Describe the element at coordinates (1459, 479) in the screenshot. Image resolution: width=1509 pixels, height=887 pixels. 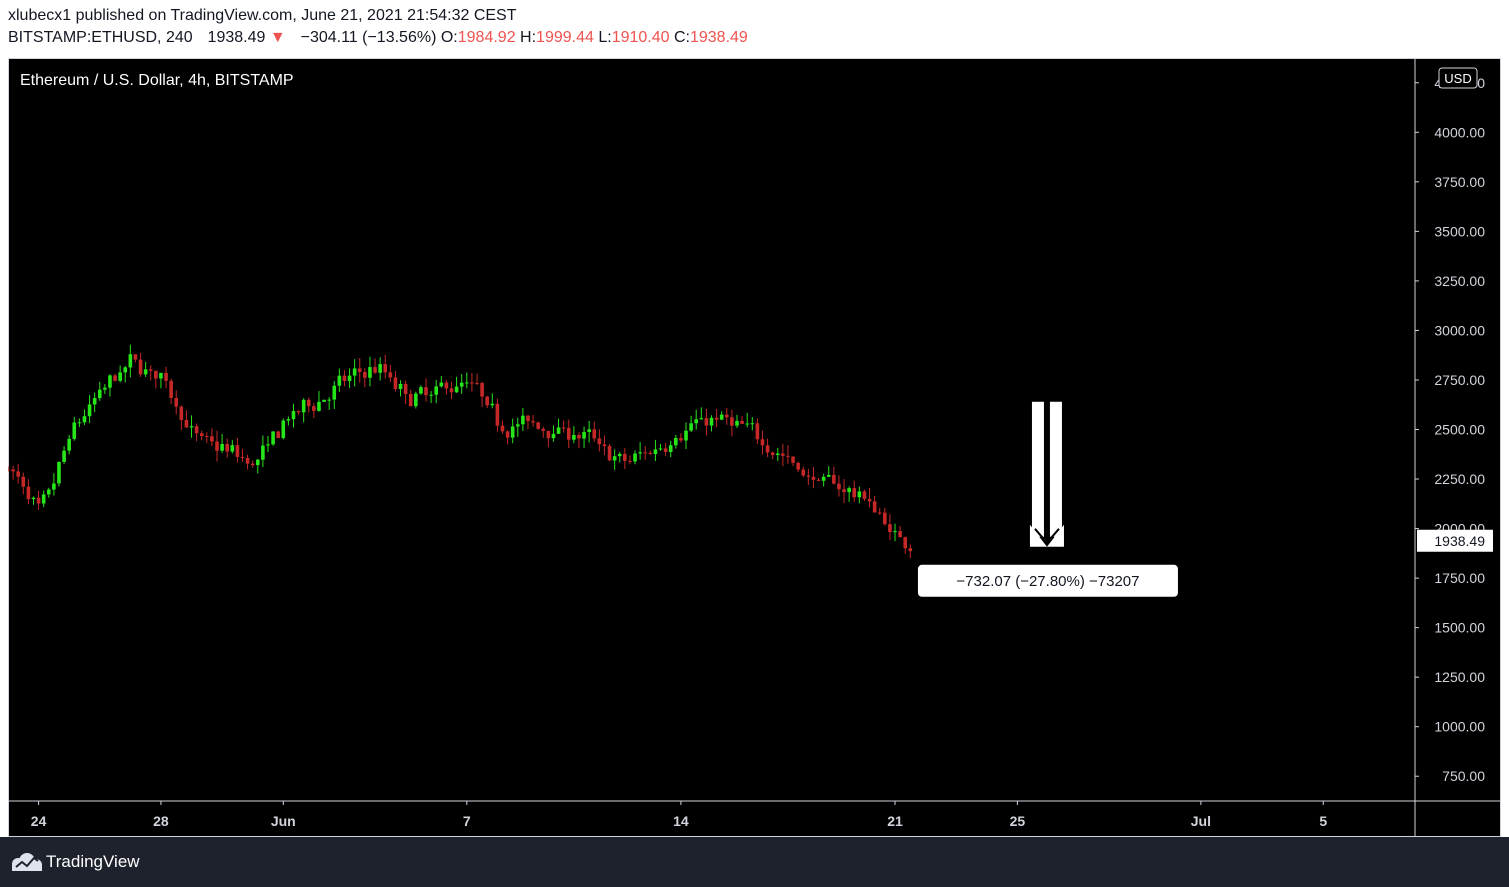
I see `price-tick-label: 2250.00` at that location.